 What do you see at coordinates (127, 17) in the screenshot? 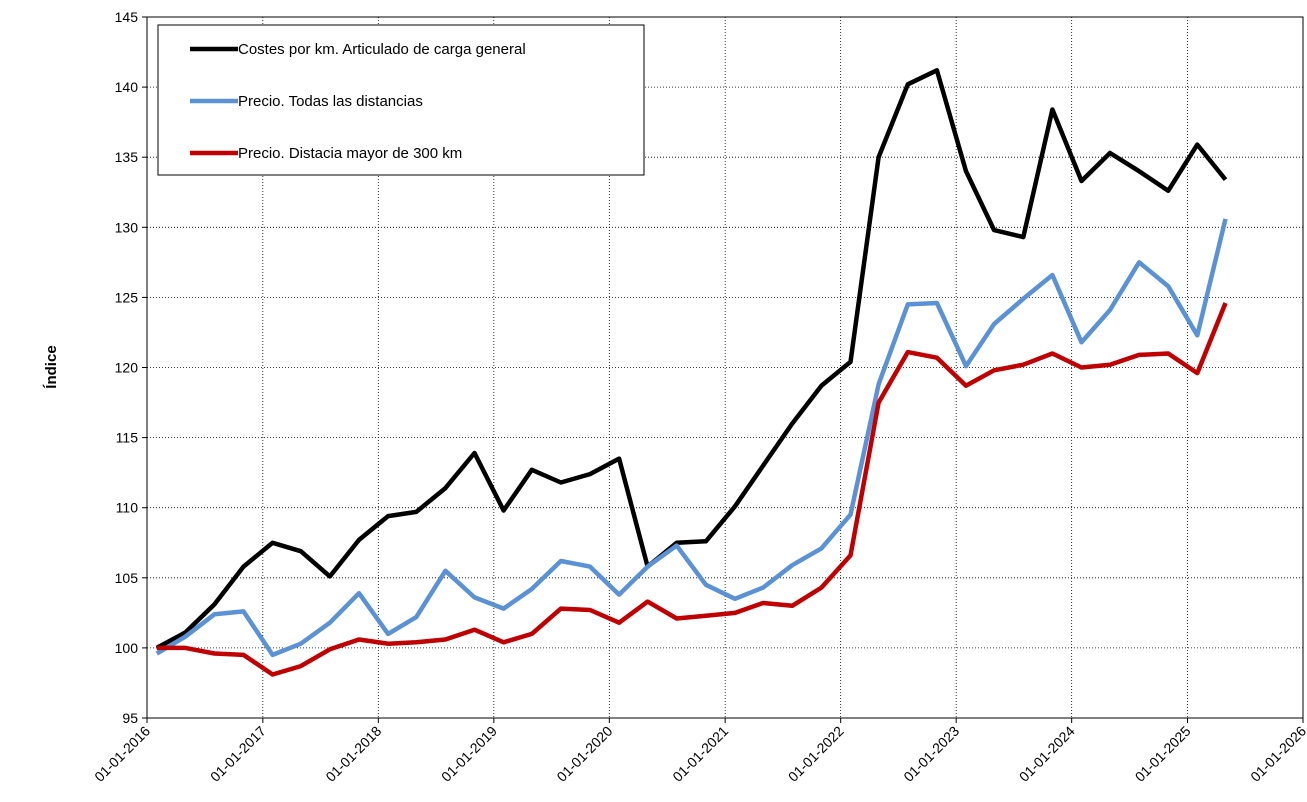
I see `y-tick-label: 145` at bounding box center [127, 17].